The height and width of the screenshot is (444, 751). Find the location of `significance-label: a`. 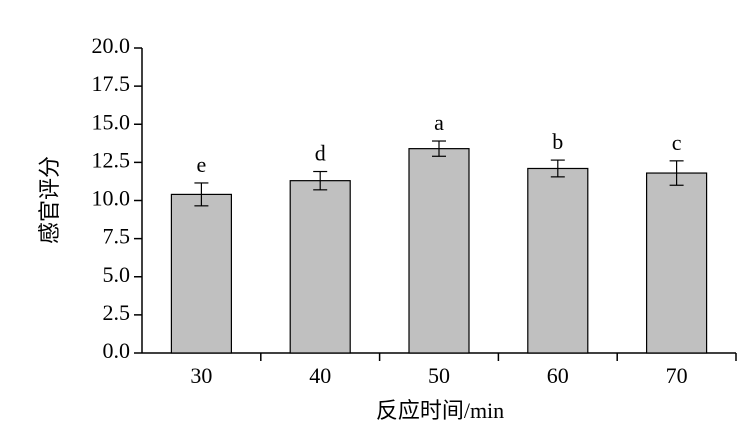

significance-label: a is located at coordinates (439, 122).